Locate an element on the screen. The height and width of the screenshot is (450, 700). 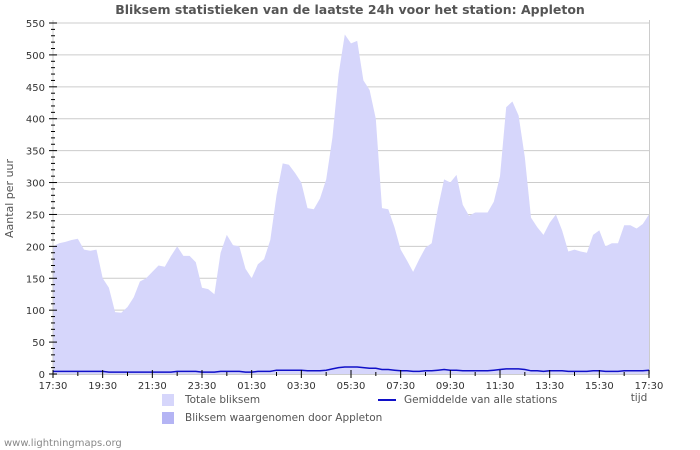
x-tick-label: 07:30 is located at coordinates (400, 386).